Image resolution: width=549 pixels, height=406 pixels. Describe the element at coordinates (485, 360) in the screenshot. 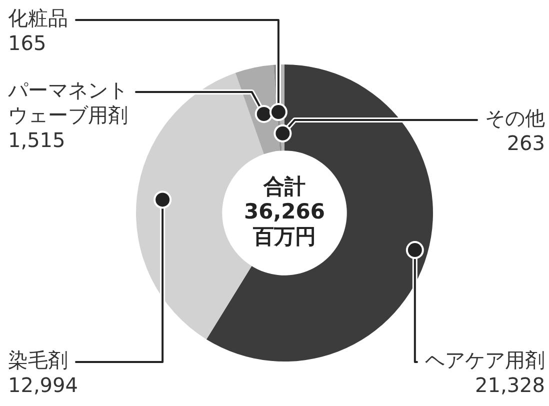

I see `slice-label: ヘアケア用剤` at that location.